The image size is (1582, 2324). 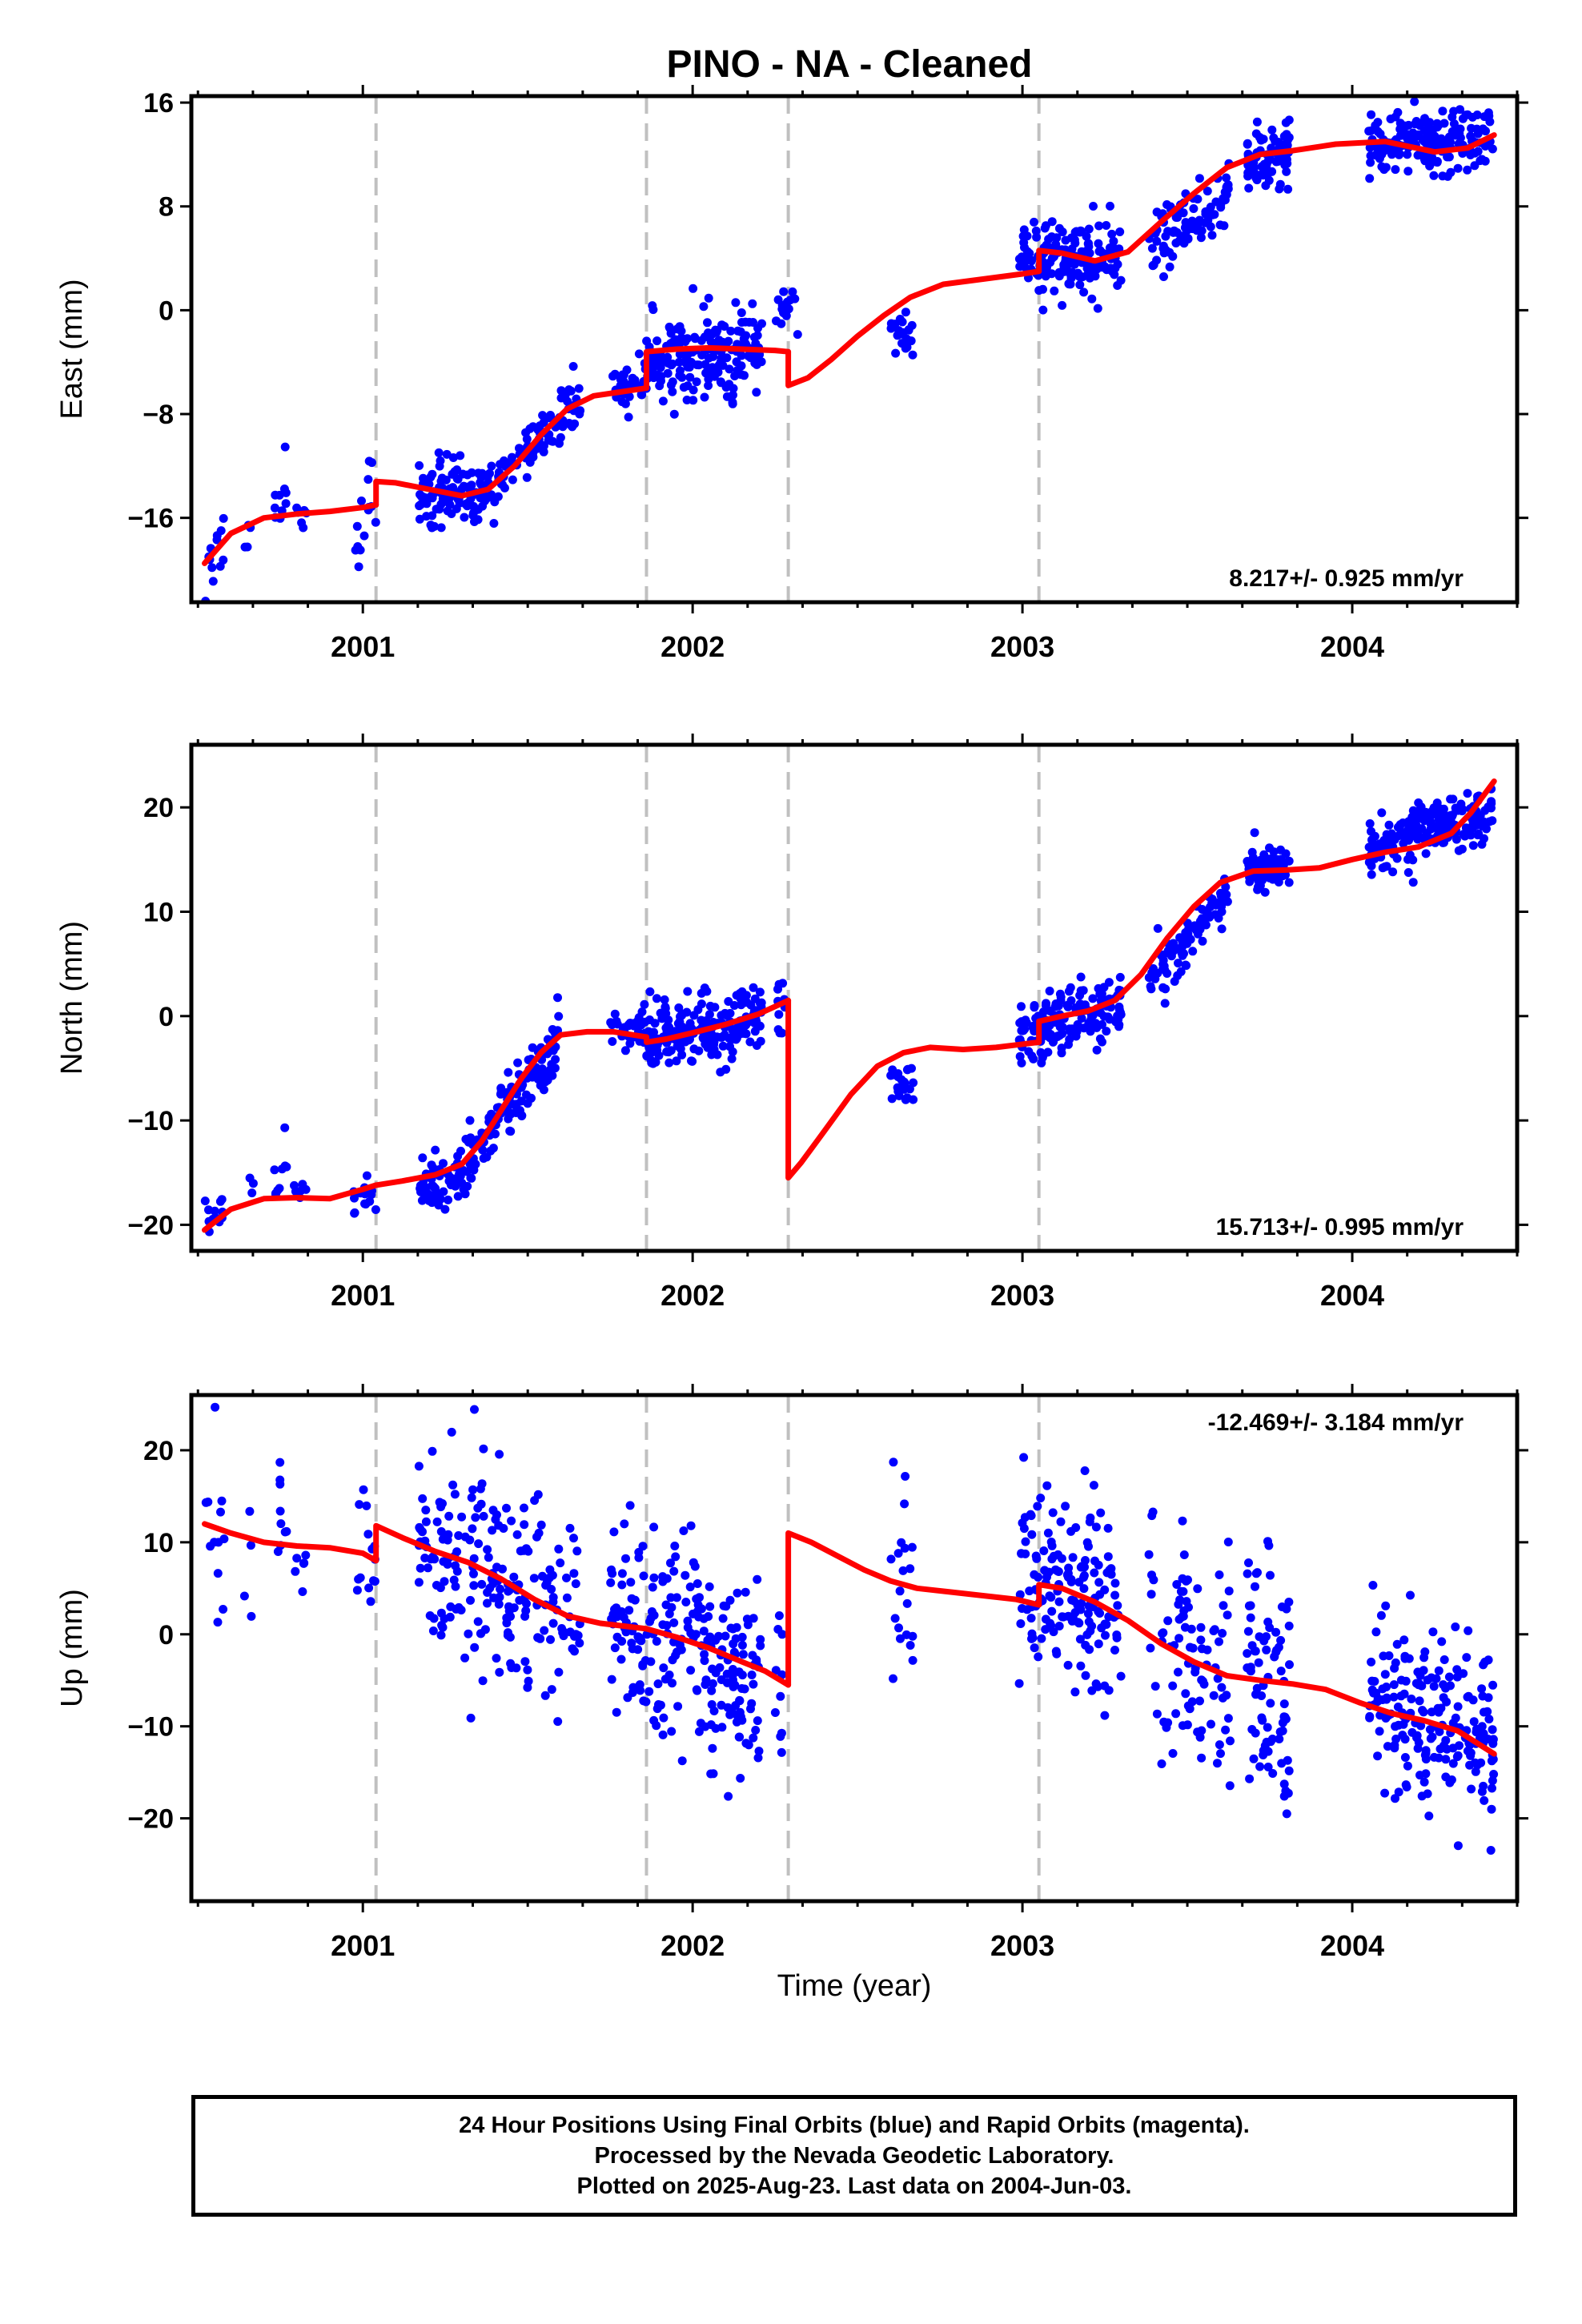 What do you see at coordinates (1352, 1945) in the screenshot?
I see `x-tick-label-up-3: 2004` at bounding box center [1352, 1945].